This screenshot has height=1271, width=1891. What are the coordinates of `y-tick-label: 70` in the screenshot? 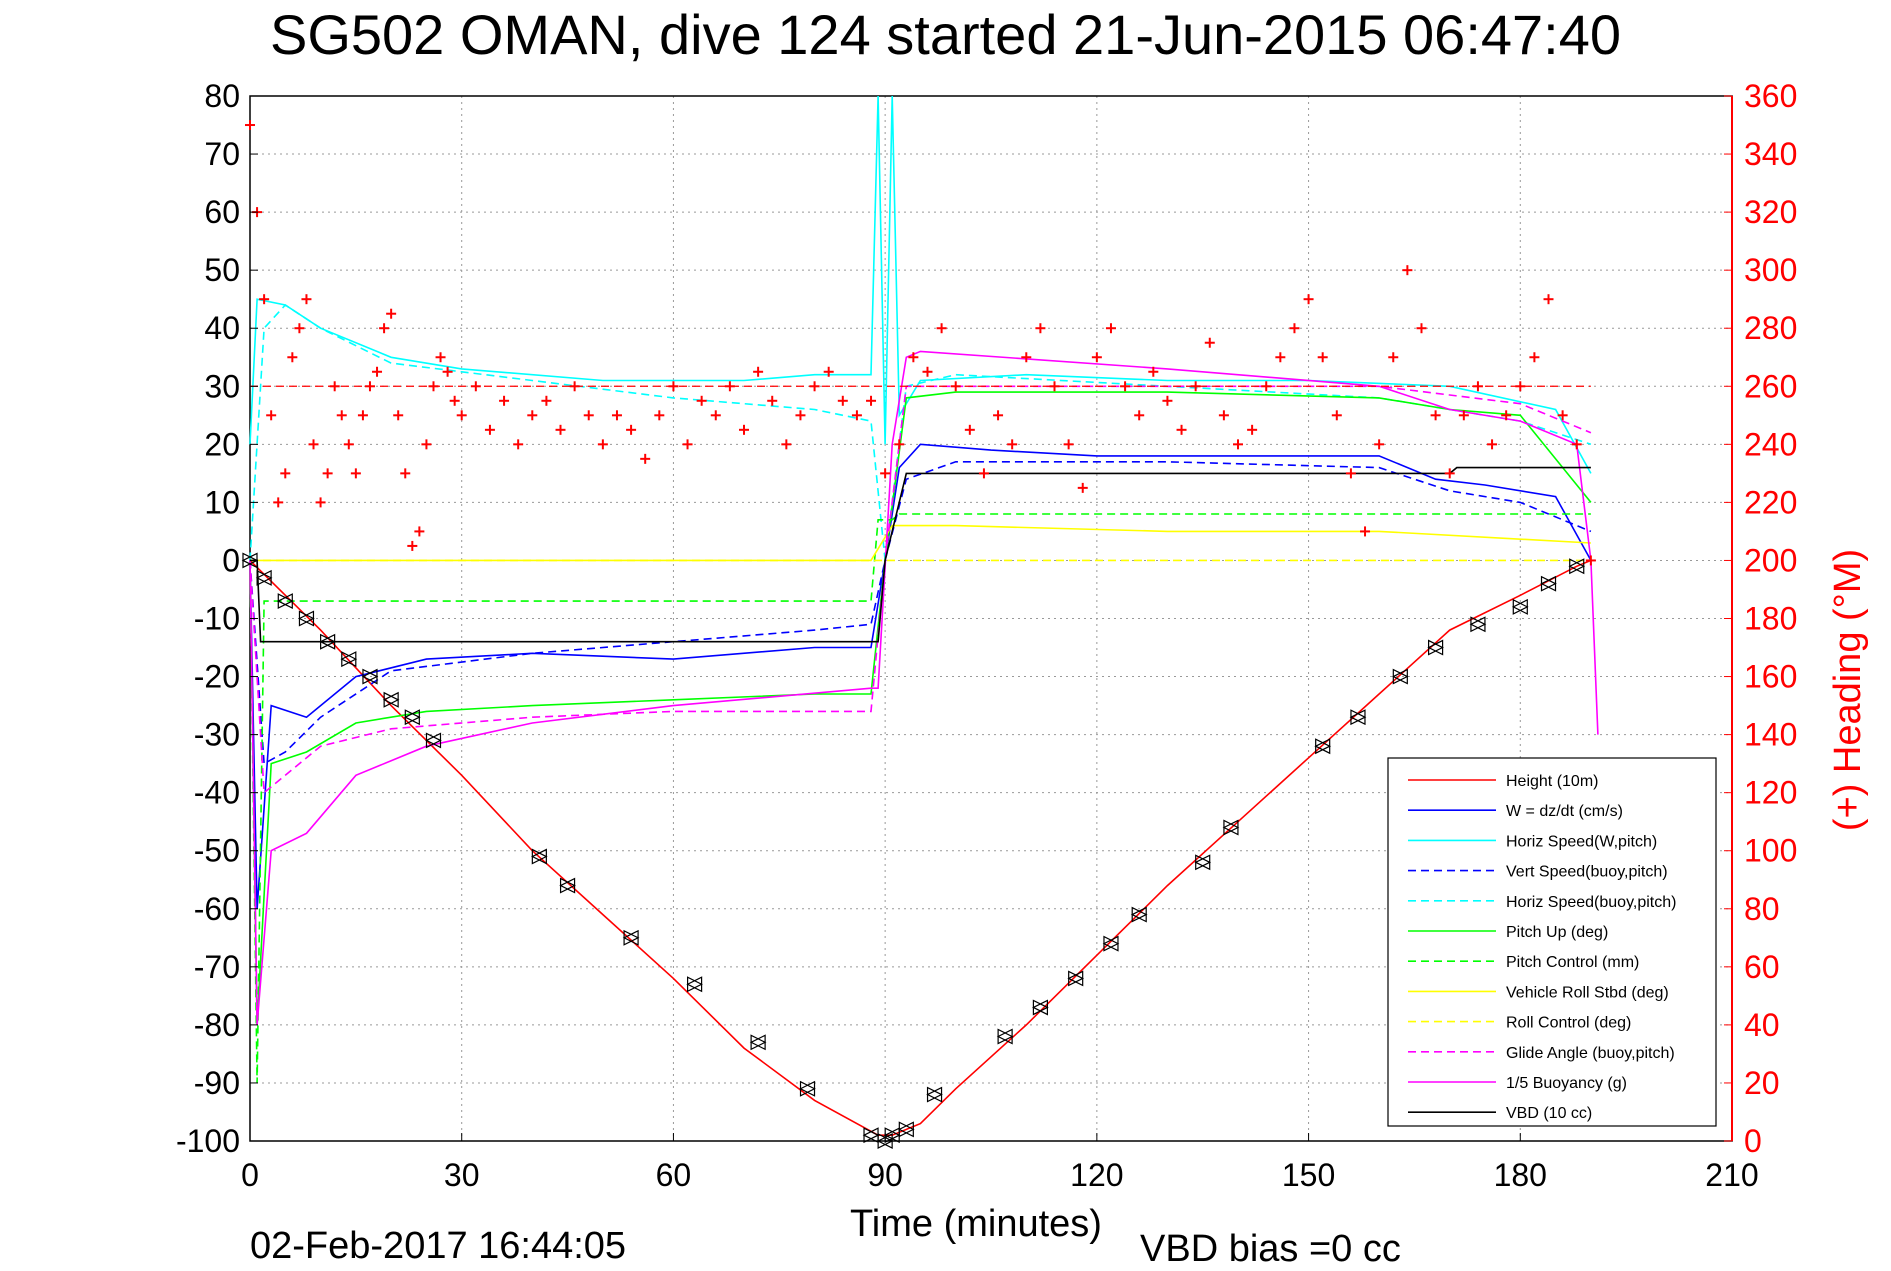 It's located at (222, 154).